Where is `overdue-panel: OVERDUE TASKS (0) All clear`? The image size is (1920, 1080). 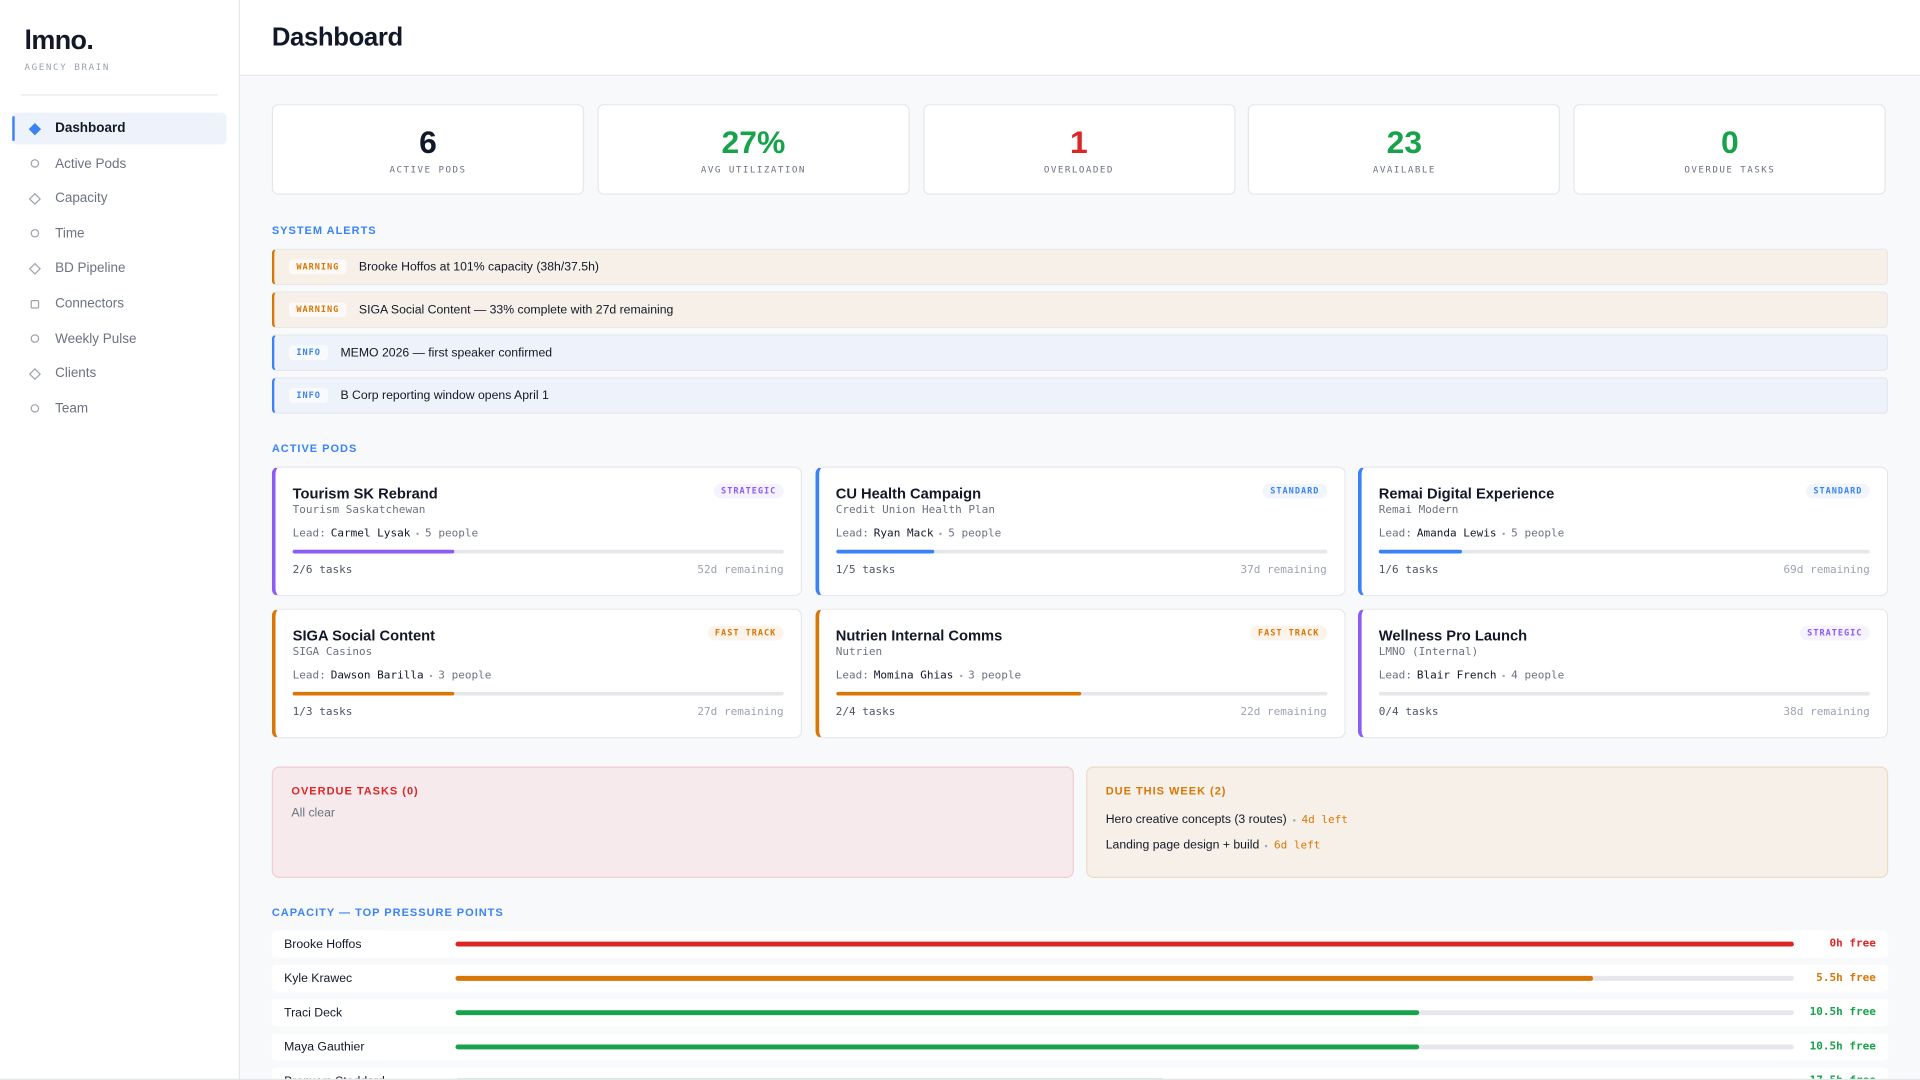 overdue-panel: OVERDUE TASKS (0) All clear is located at coordinates (672, 822).